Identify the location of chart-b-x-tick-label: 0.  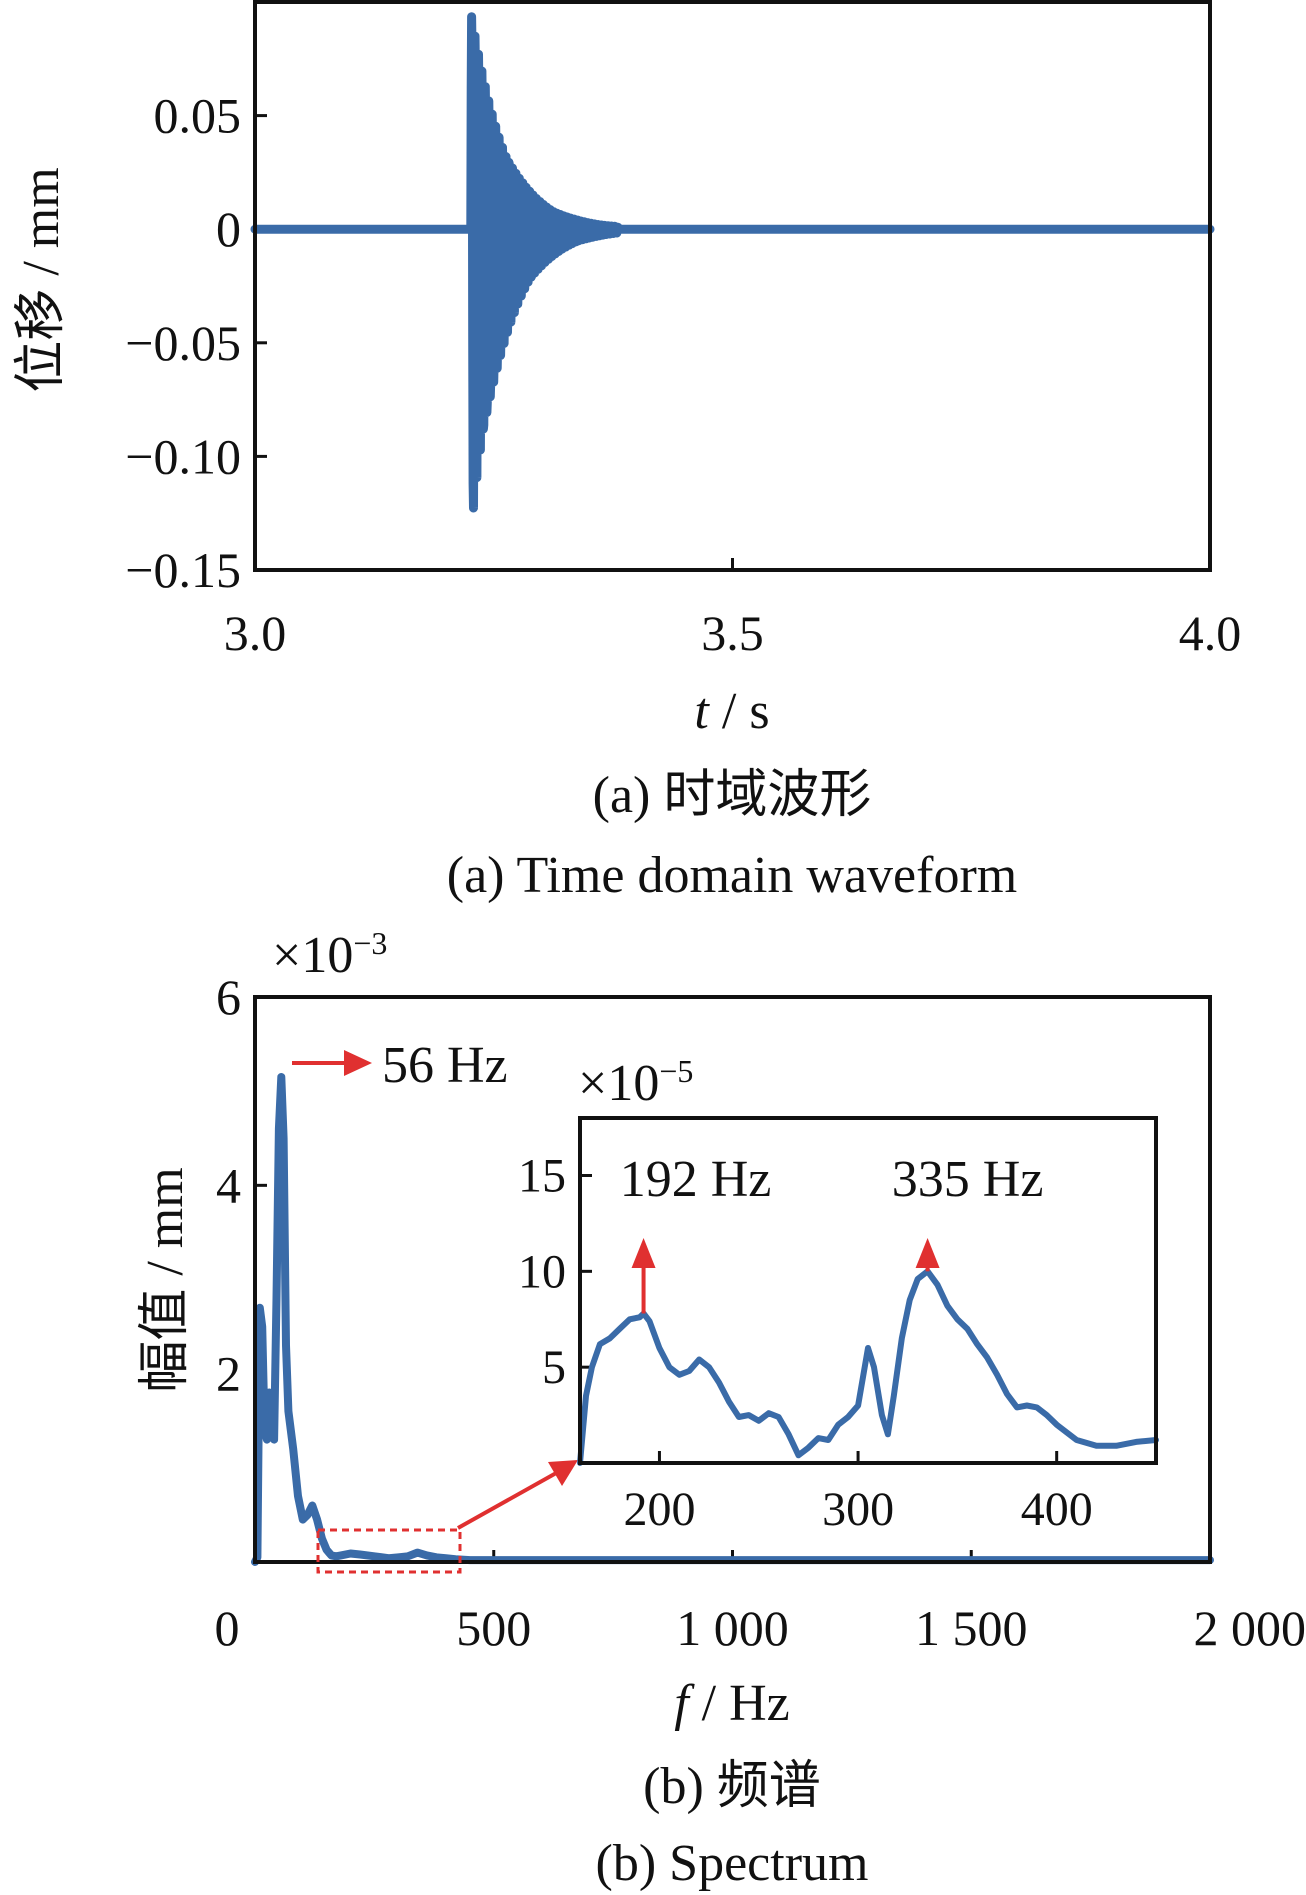
(227, 1628).